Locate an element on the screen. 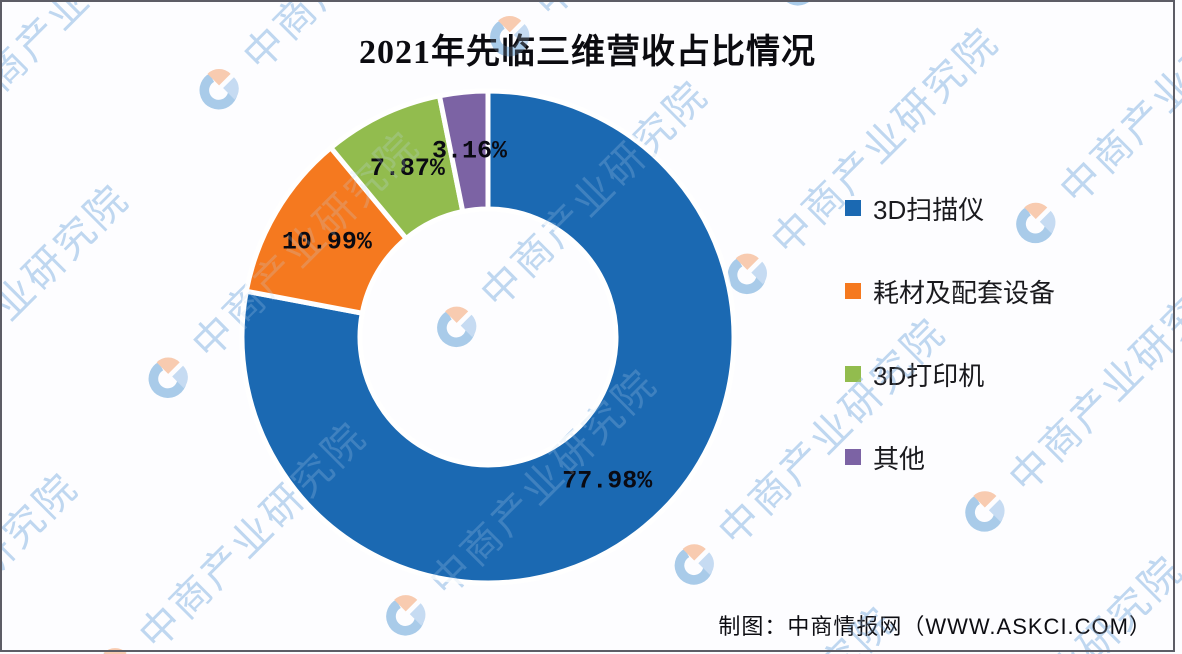 Image resolution: width=1182 pixels, height=654 pixels. slice-label-1: 10.99% is located at coordinates (327, 242).